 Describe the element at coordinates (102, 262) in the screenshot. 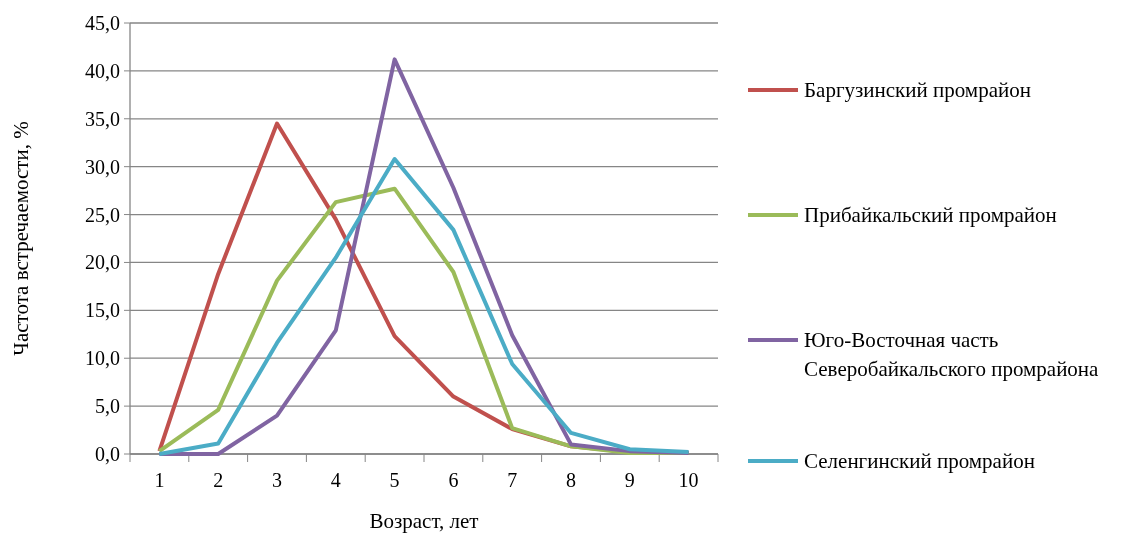

I see `y-tick-label: 20,0` at that location.